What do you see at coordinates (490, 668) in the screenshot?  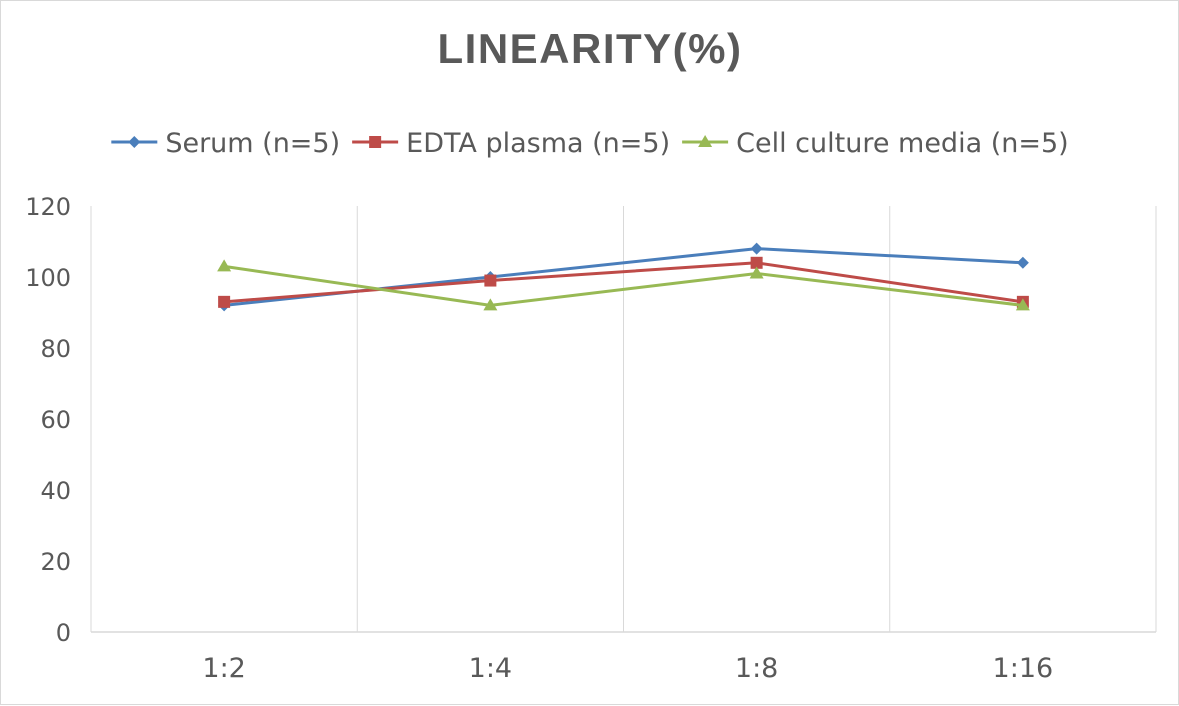 I see `x-tick-label: 1:4` at bounding box center [490, 668].